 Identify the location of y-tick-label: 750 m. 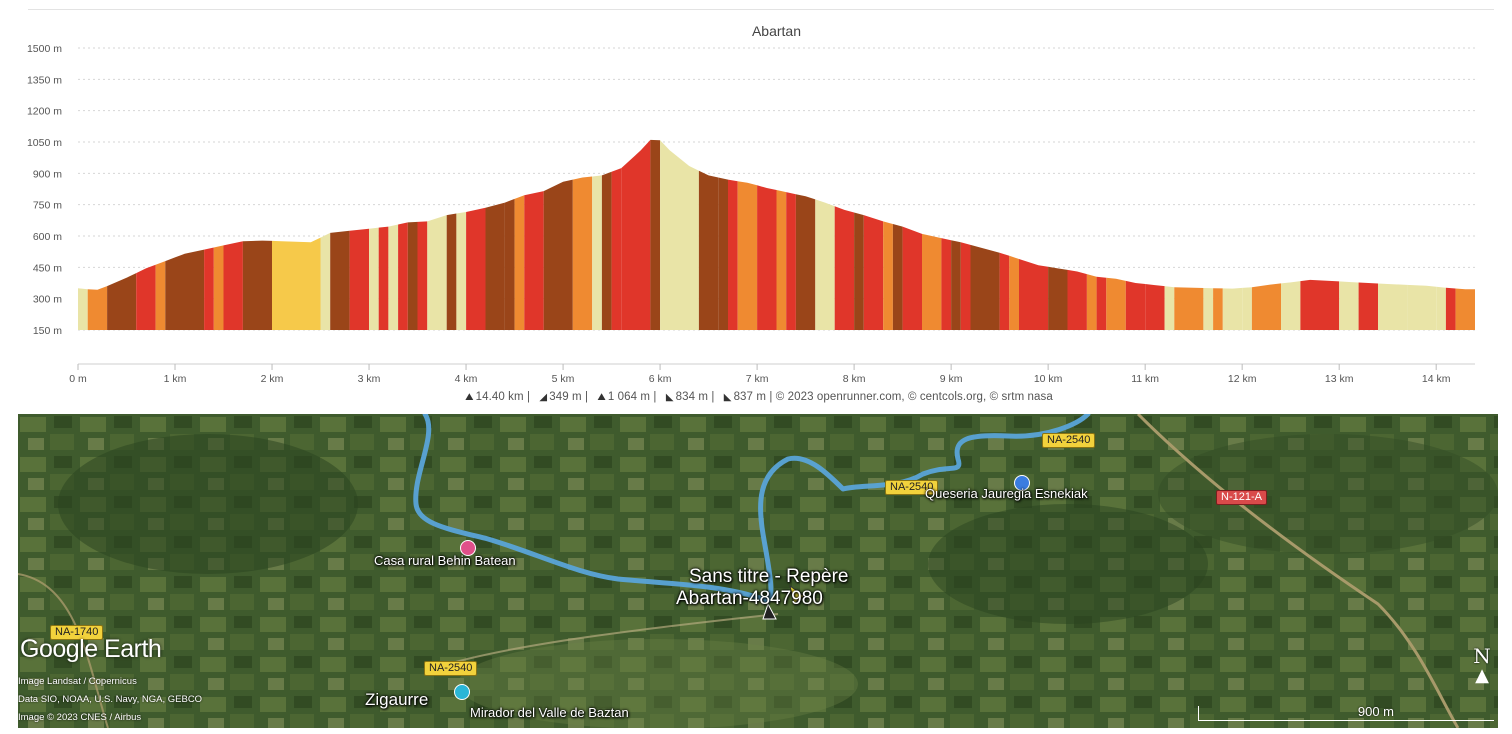
(47, 206).